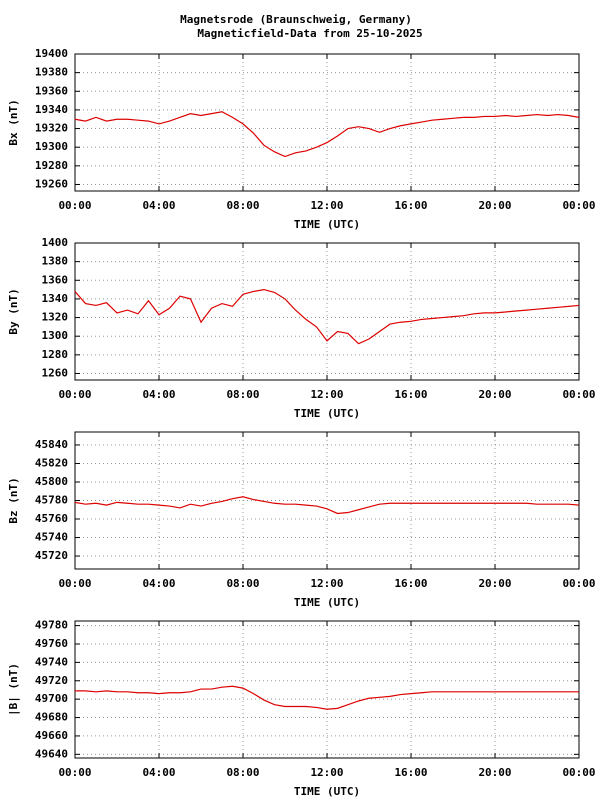 The height and width of the screenshot is (800, 600). Describe the element at coordinates (51, 643) in the screenshot. I see `y-tick-label: 49760` at that location.